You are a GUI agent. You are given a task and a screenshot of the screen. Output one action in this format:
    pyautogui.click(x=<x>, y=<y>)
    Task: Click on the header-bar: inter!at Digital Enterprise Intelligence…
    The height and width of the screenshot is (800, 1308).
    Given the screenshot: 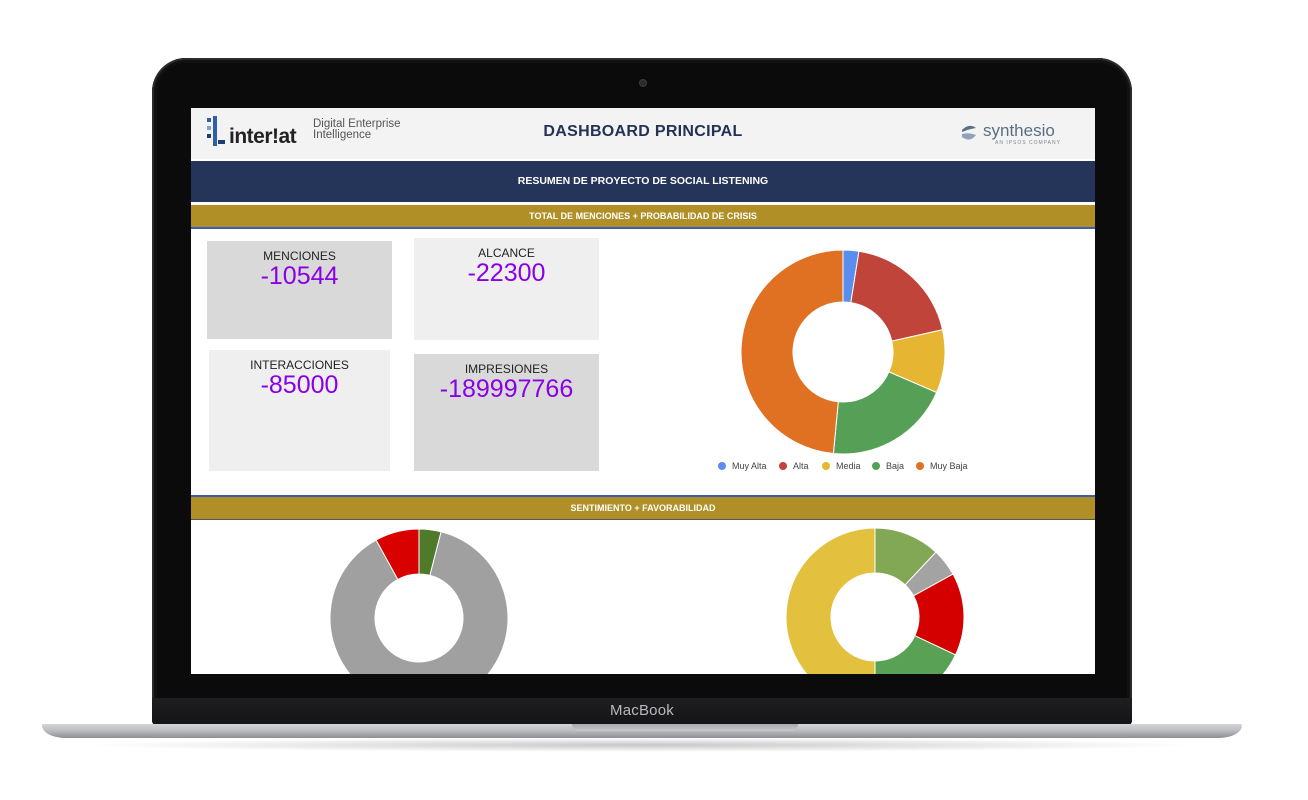 What is the action you would take?
    pyautogui.click(x=643, y=133)
    